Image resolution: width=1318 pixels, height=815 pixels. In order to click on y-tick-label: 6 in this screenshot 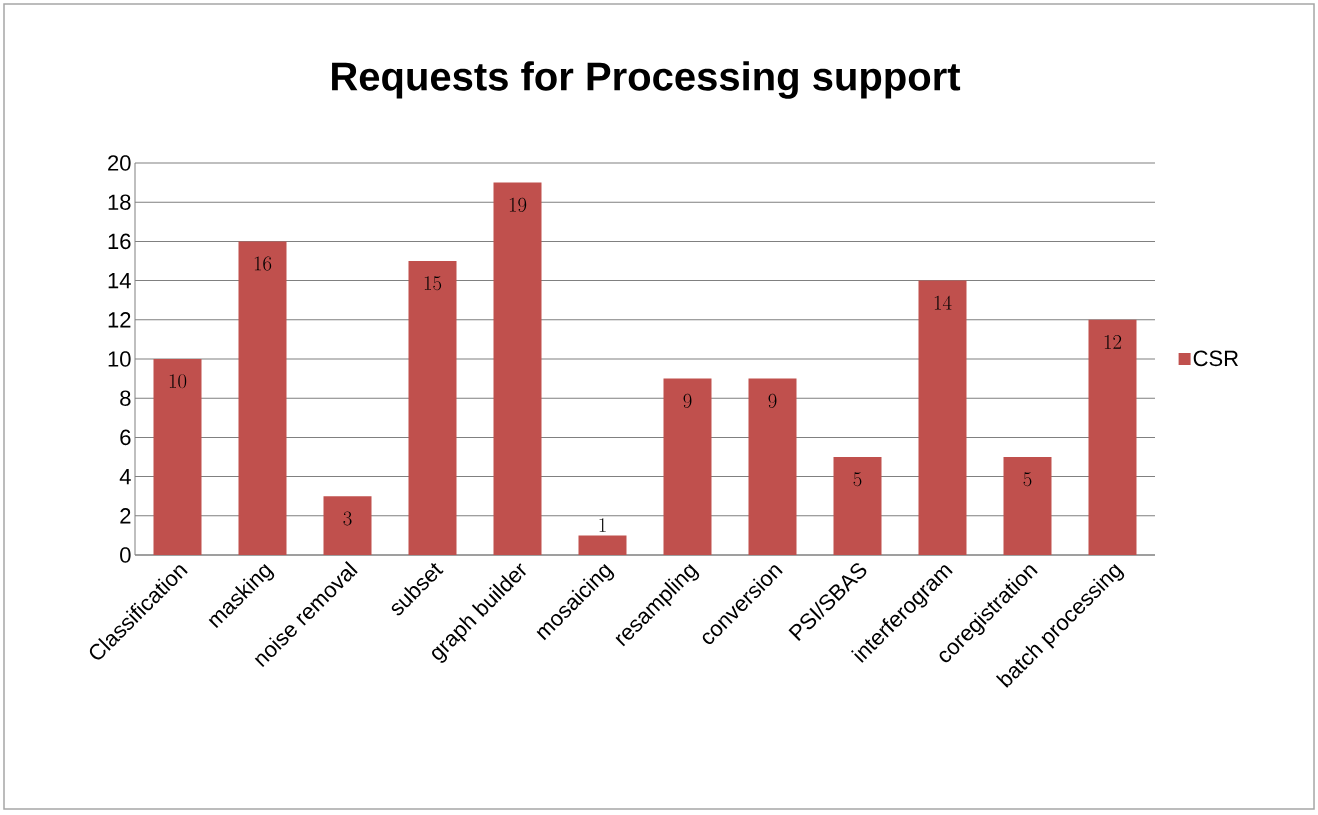, I will do `click(125, 437)`.